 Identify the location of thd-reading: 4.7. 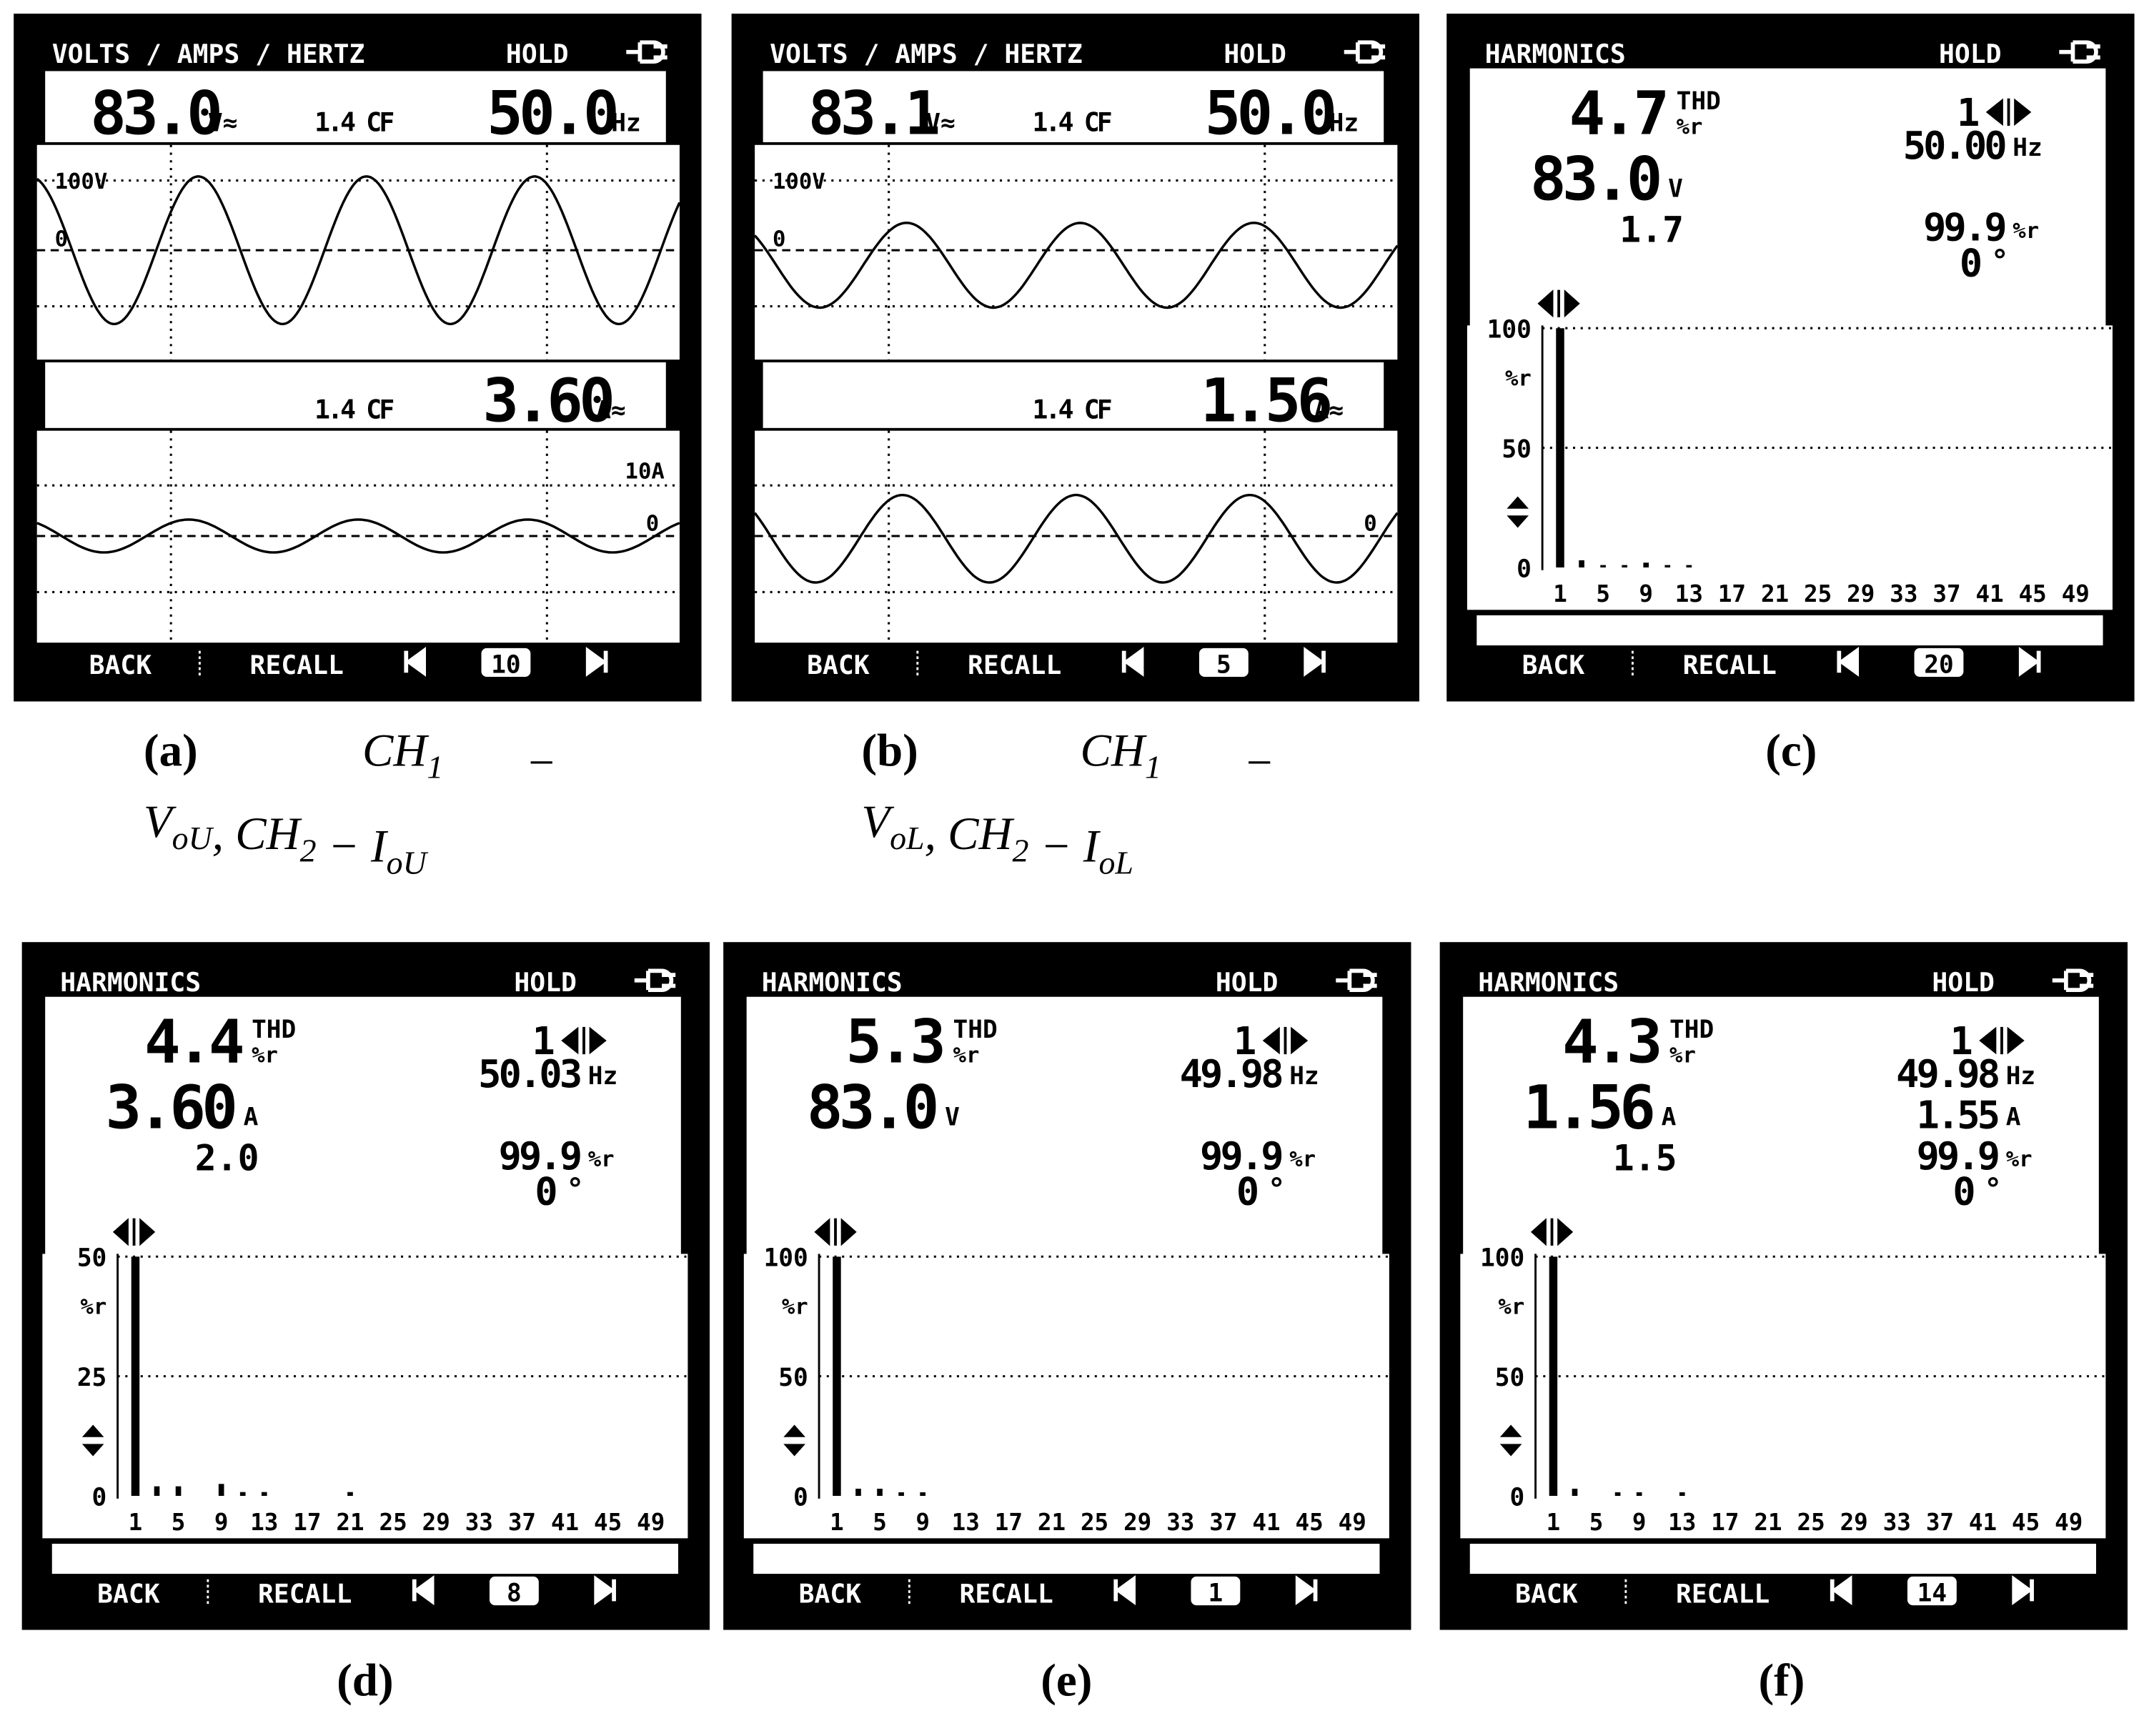
(1617, 113).